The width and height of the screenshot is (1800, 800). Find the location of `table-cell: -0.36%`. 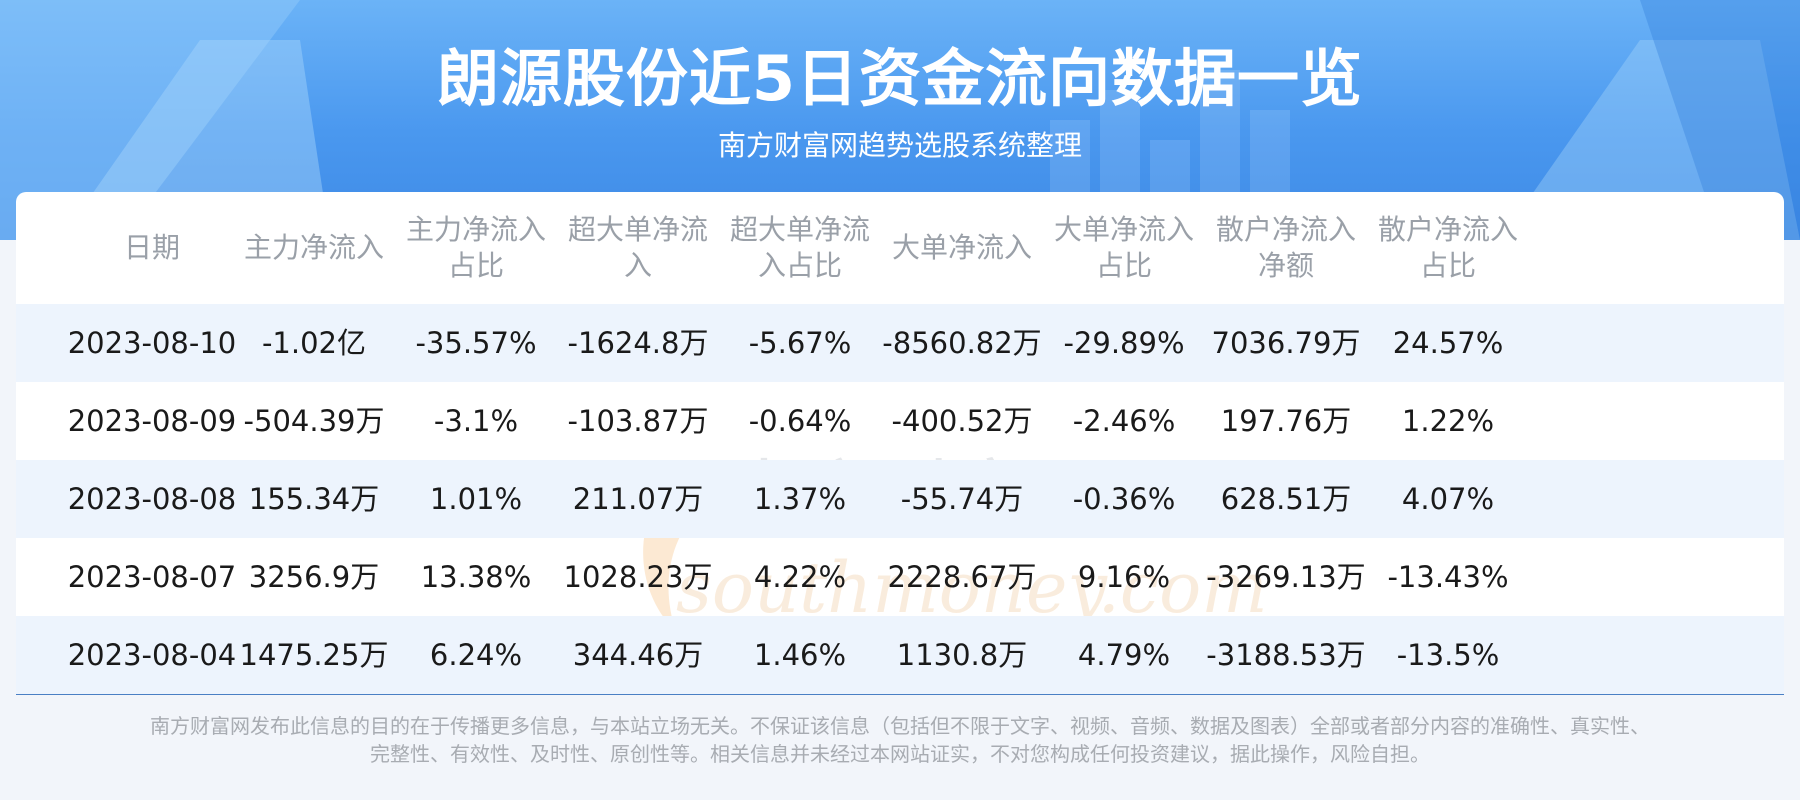

table-cell: -0.36% is located at coordinates (1124, 499).